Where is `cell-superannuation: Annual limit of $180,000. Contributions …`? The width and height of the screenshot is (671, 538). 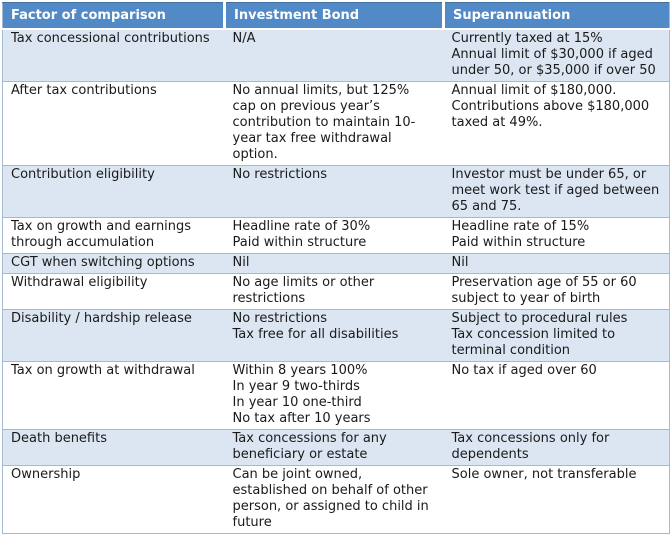
cell-superannuation: Annual limit of $180,000. Contributions … is located at coordinates (556, 123).